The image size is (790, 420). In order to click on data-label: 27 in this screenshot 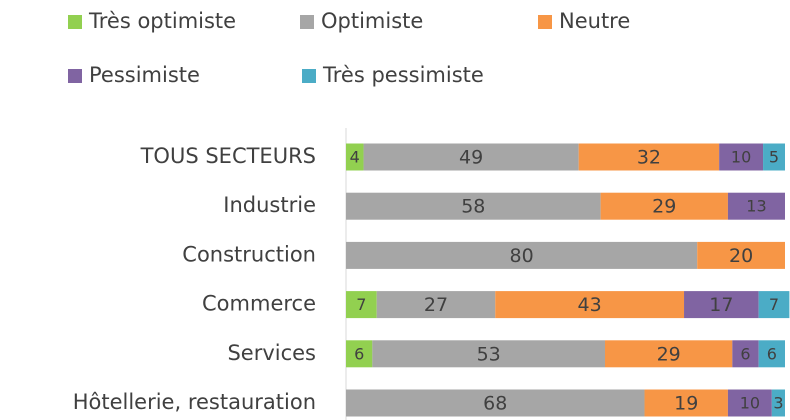, I will do `click(436, 305)`.